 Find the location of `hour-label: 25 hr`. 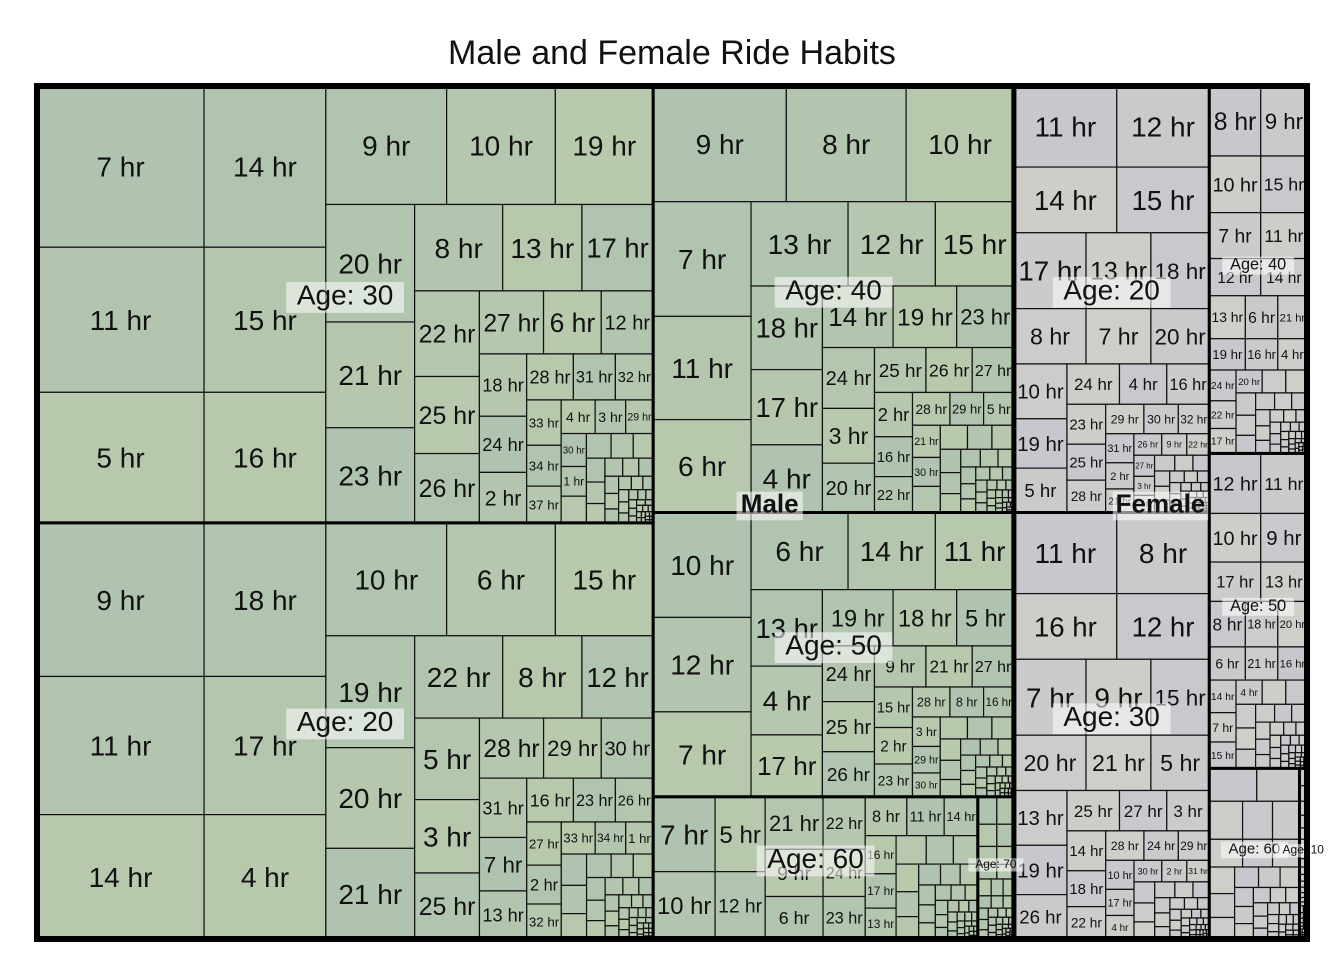

hour-label: 25 hr is located at coordinates (1086, 464).